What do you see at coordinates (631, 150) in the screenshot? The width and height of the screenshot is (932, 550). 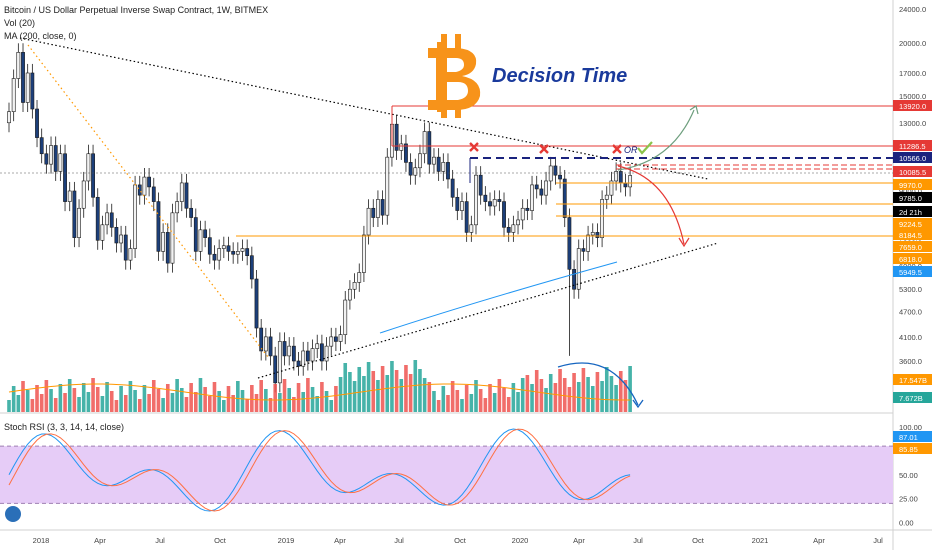 I see `or-label: OR` at bounding box center [631, 150].